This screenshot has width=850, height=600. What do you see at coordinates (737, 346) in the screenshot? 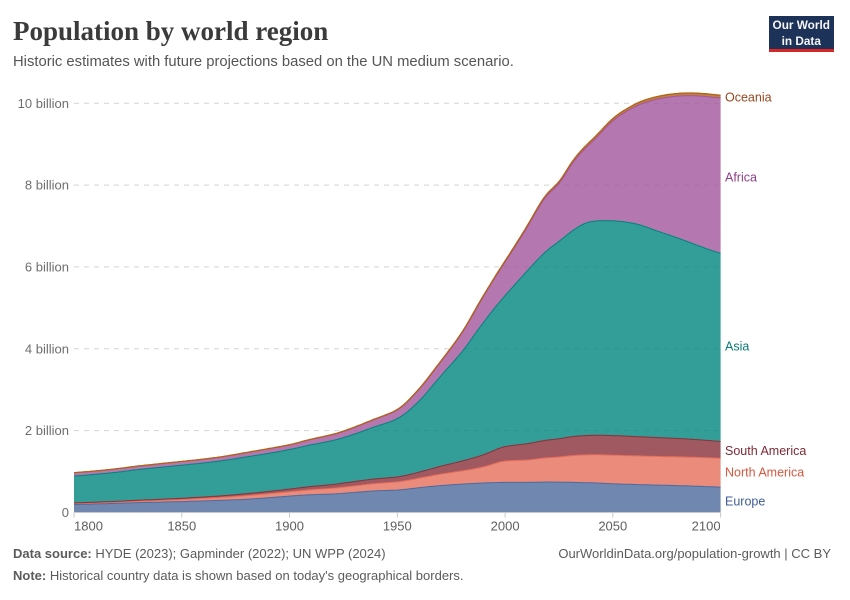
I see `svg-text: Asia` at bounding box center [737, 346].